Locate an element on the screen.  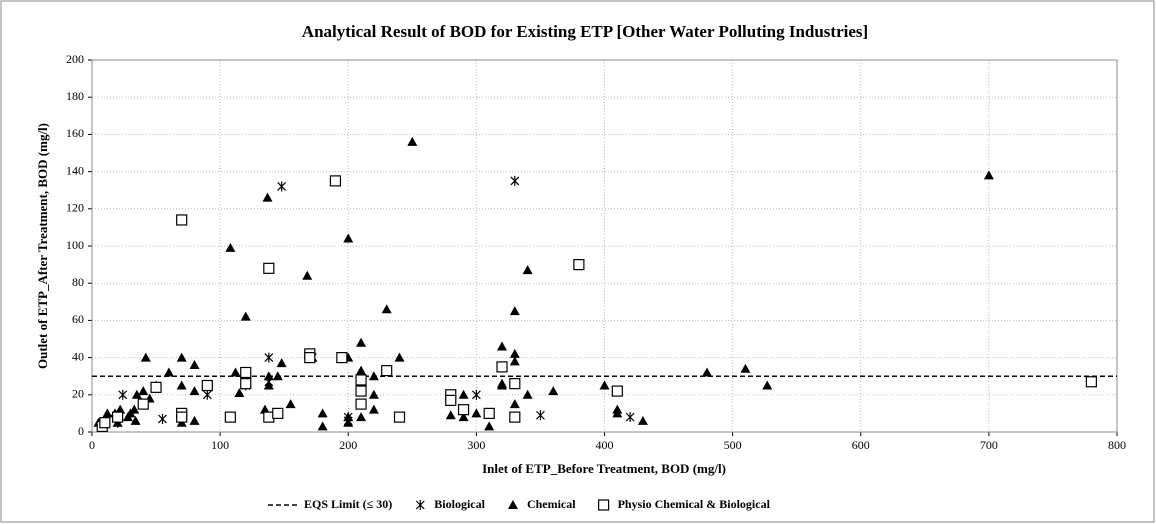
y-tick-label: 180 is located at coordinates (75, 96).